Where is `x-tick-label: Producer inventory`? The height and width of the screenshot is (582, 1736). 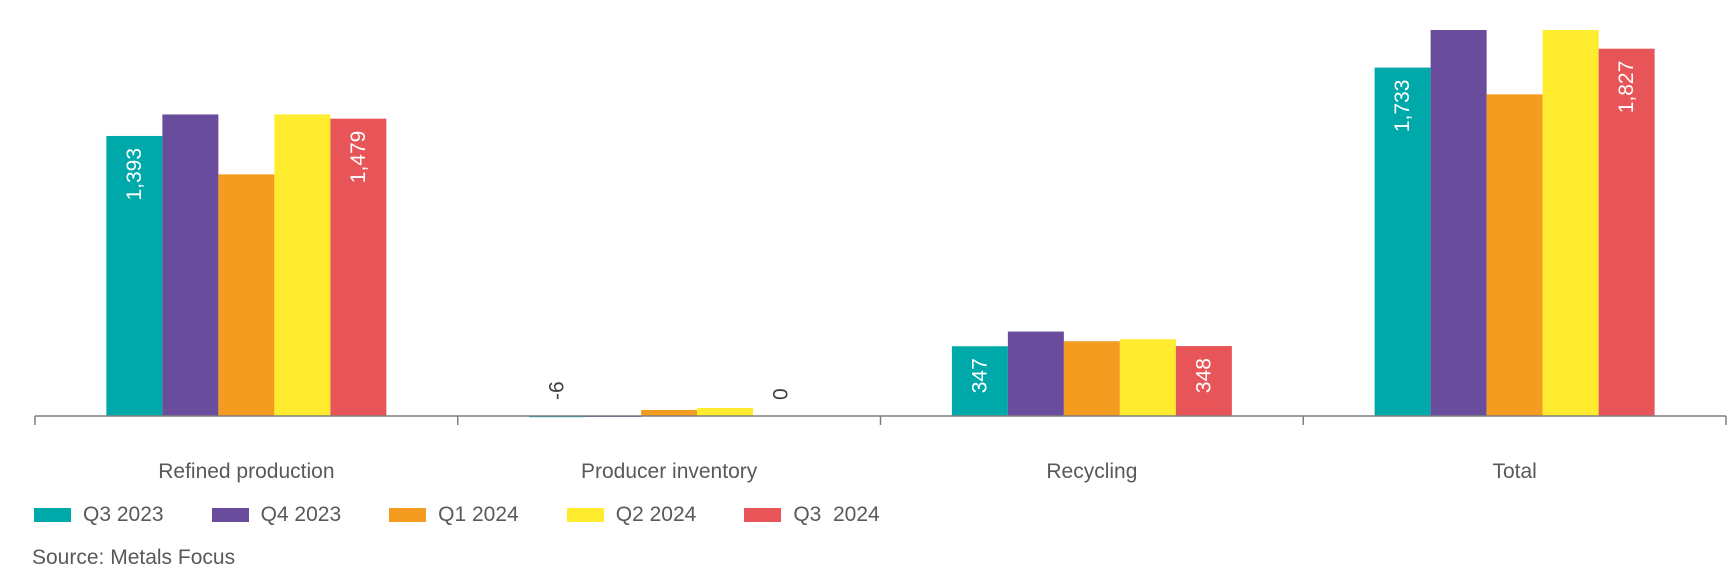
x-tick-label: Producer inventory is located at coordinates (669, 471).